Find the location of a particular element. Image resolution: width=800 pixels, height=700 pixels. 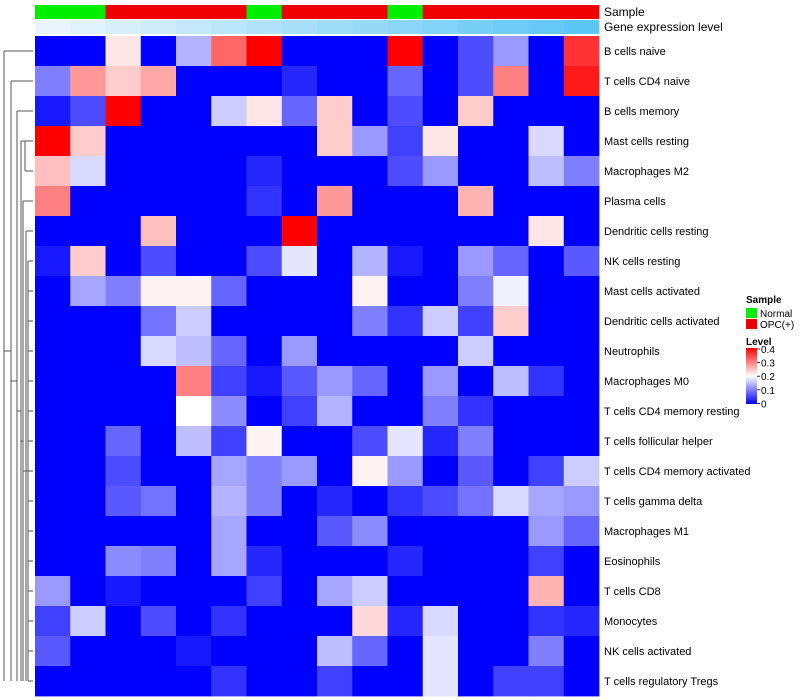

expression-annotation-track is located at coordinates (317, 27).